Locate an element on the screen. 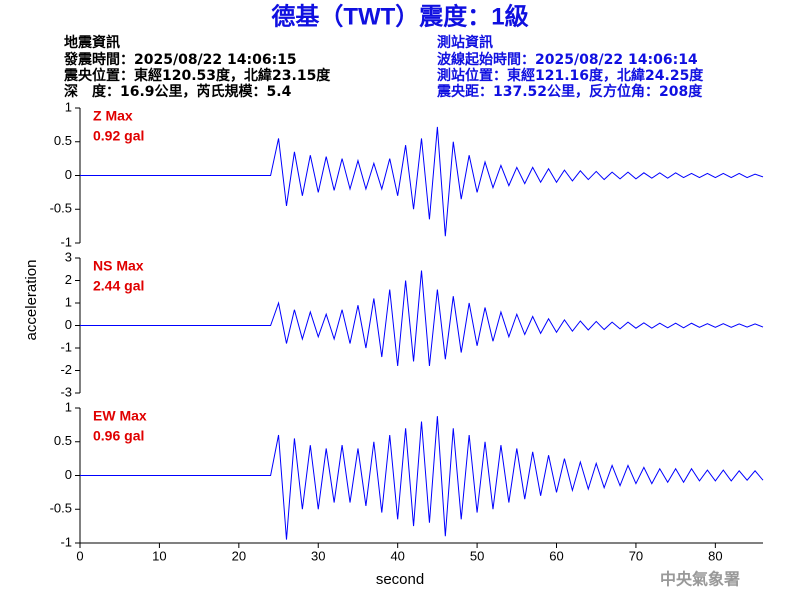 Image resolution: width=800 pixels, height=600 pixels. info-line: 震央位置：東經120.53度，北緯23.15度 is located at coordinates (197, 75).